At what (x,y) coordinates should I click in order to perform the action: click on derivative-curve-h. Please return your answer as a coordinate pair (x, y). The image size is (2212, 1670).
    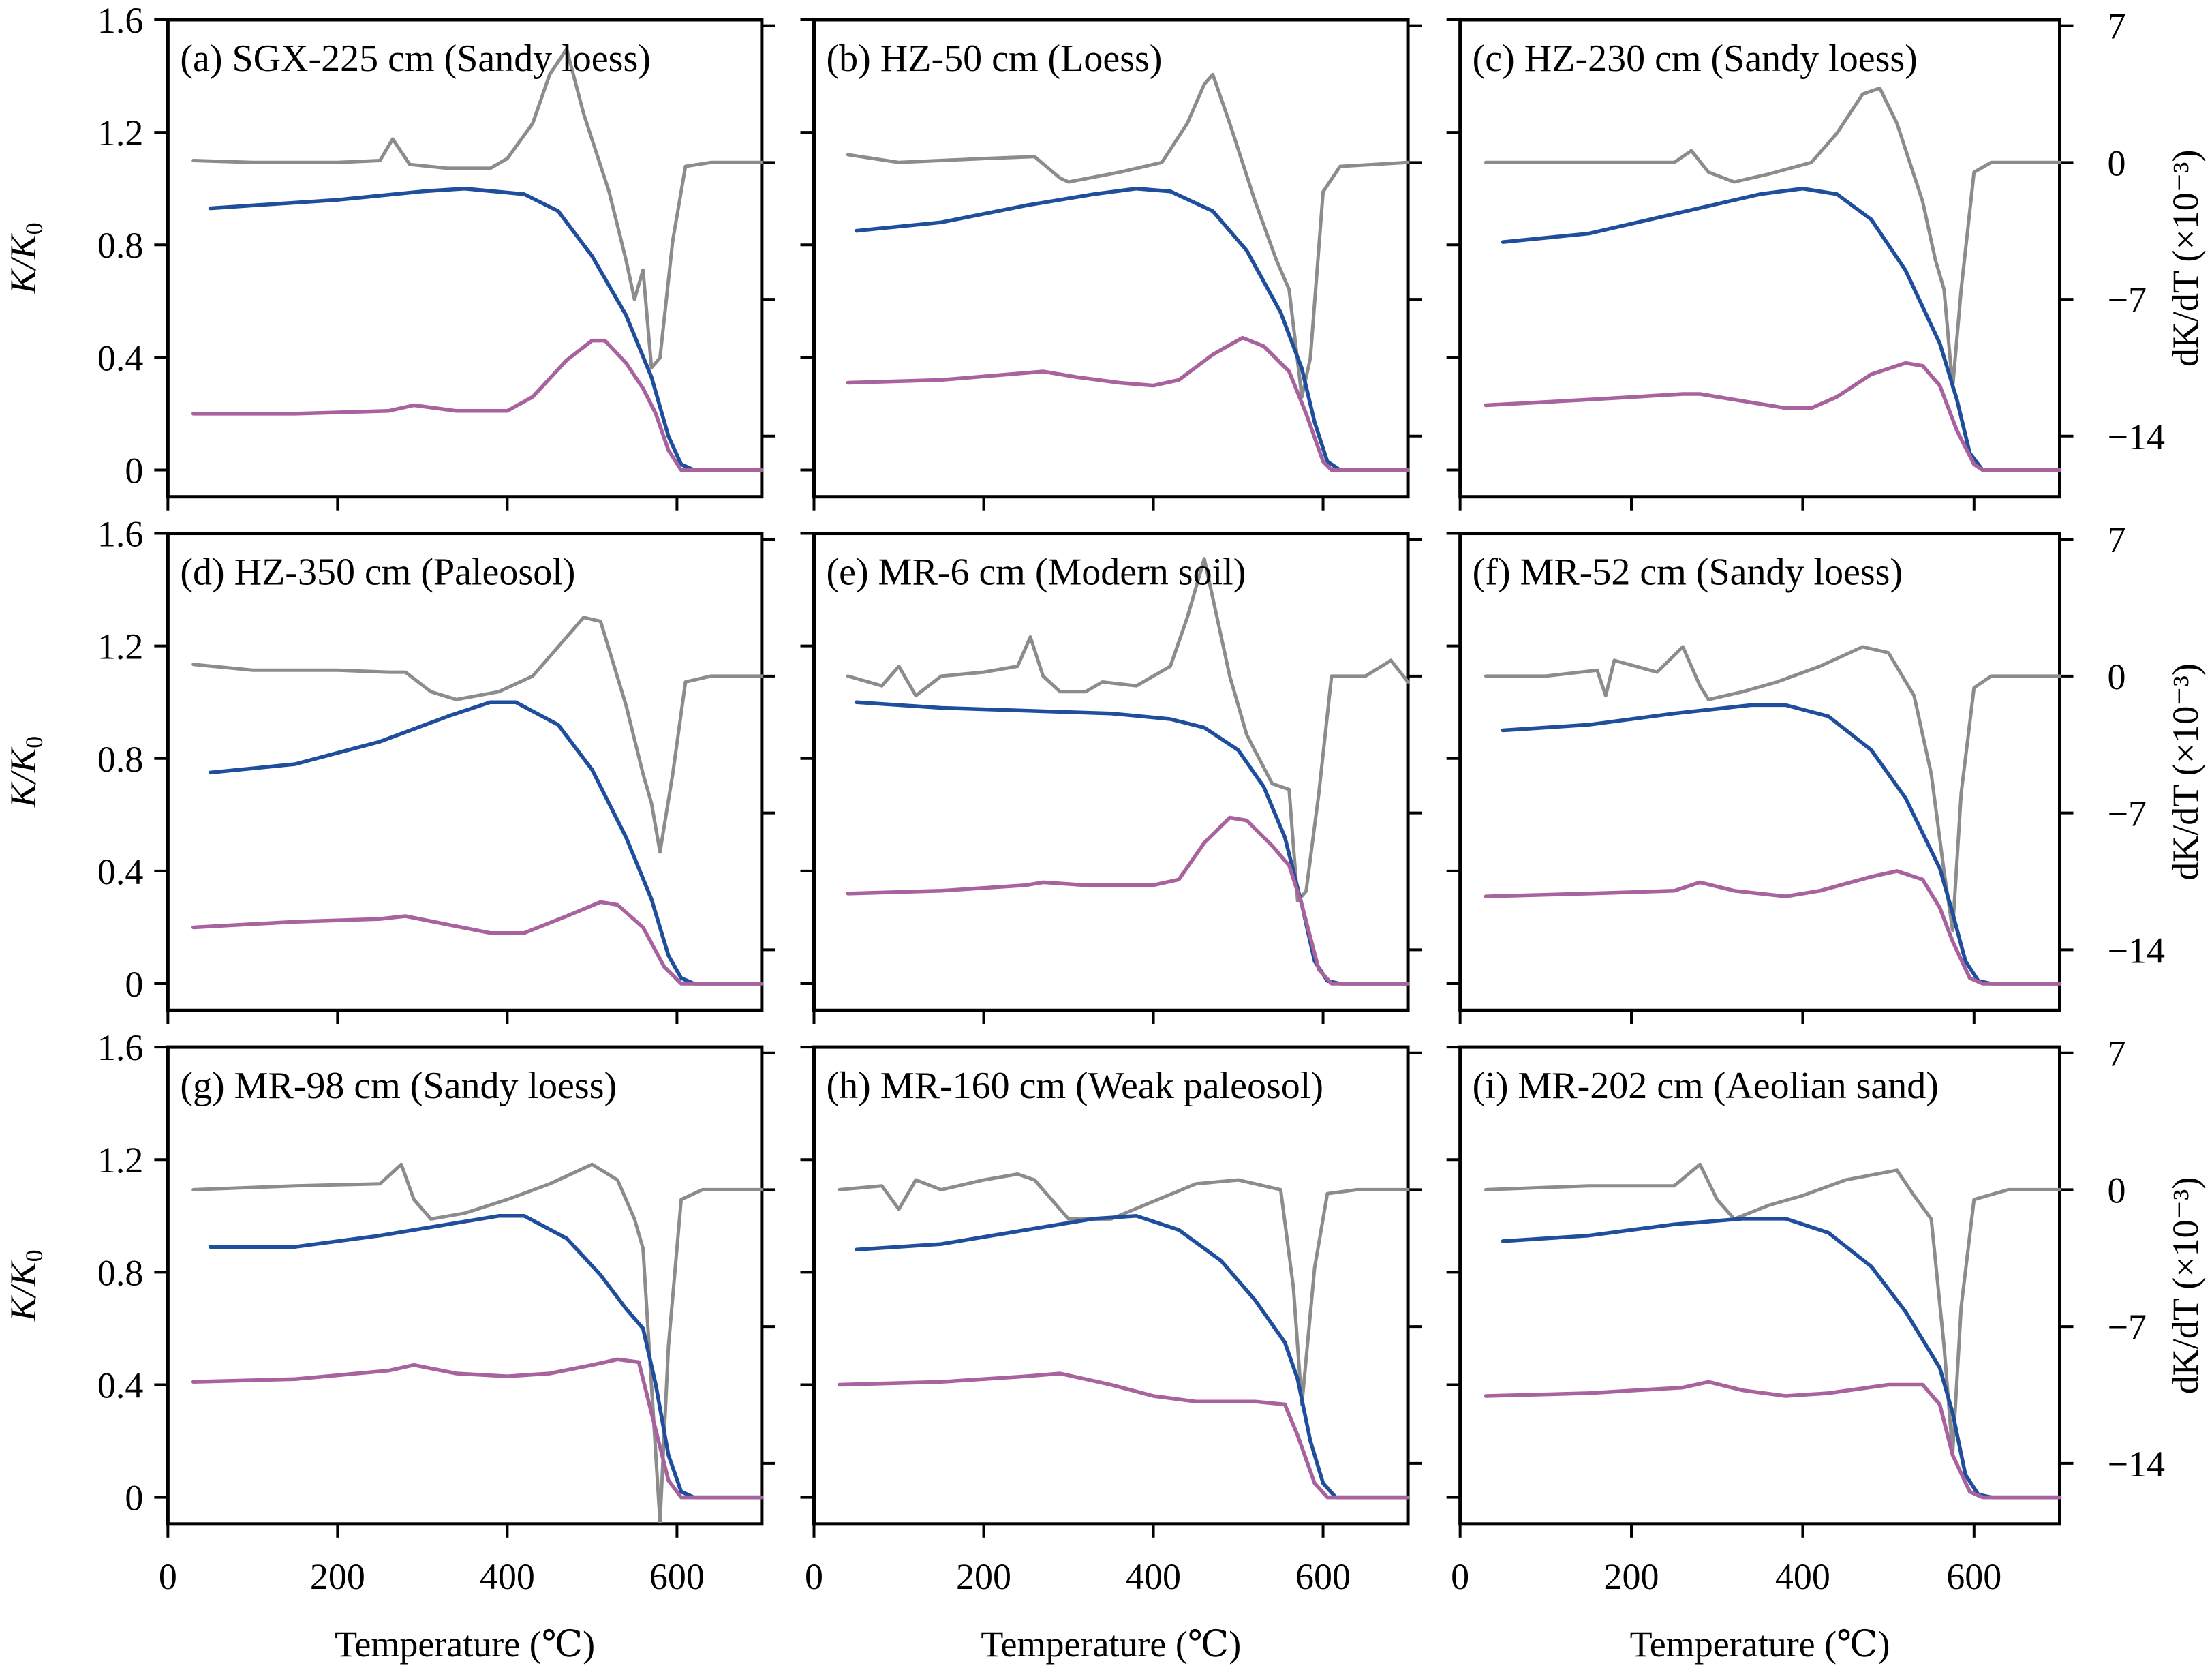
    Looking at the image, I should click on (1124, 1289).